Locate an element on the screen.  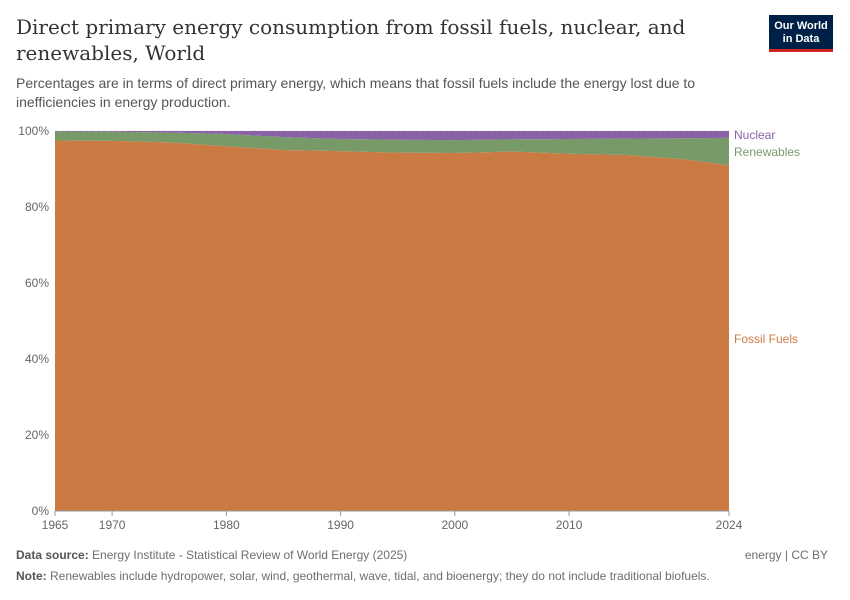
y-tick-label: 60% is located at coordinates (37, 283).